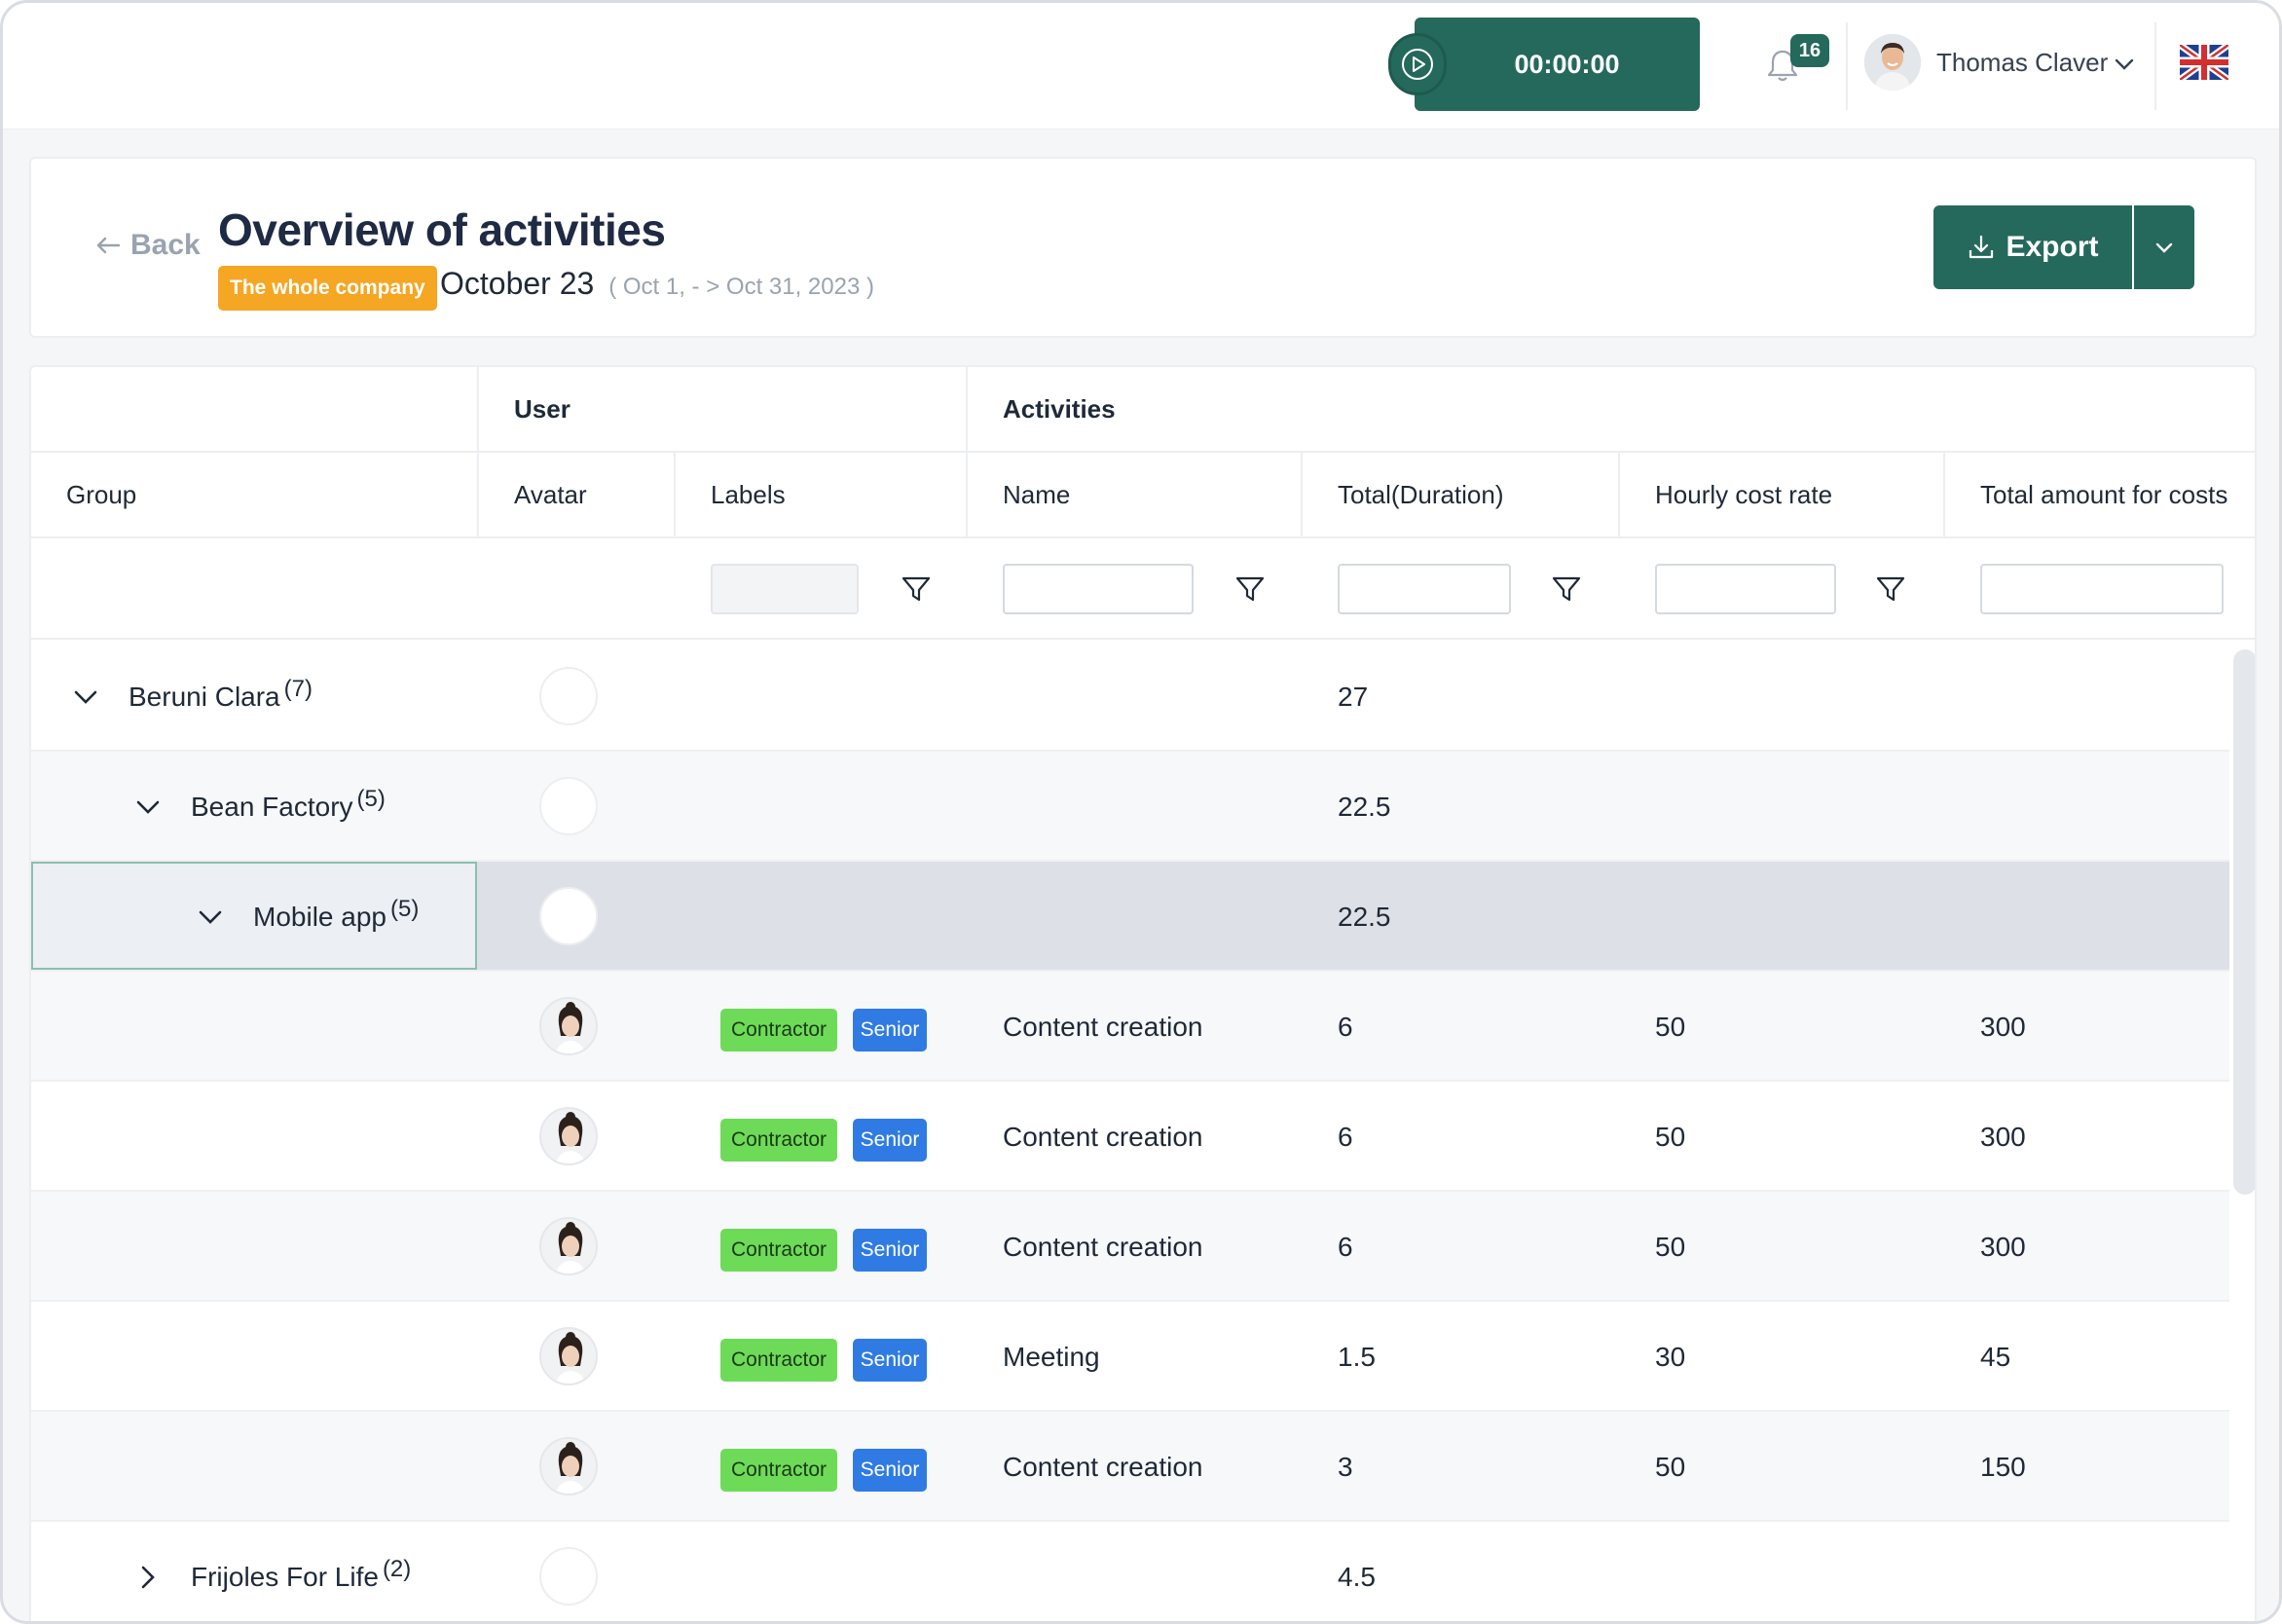  Describe the element at coordinates (2102, 589) in the screenshot. I see `costs-filter-input` at that location.